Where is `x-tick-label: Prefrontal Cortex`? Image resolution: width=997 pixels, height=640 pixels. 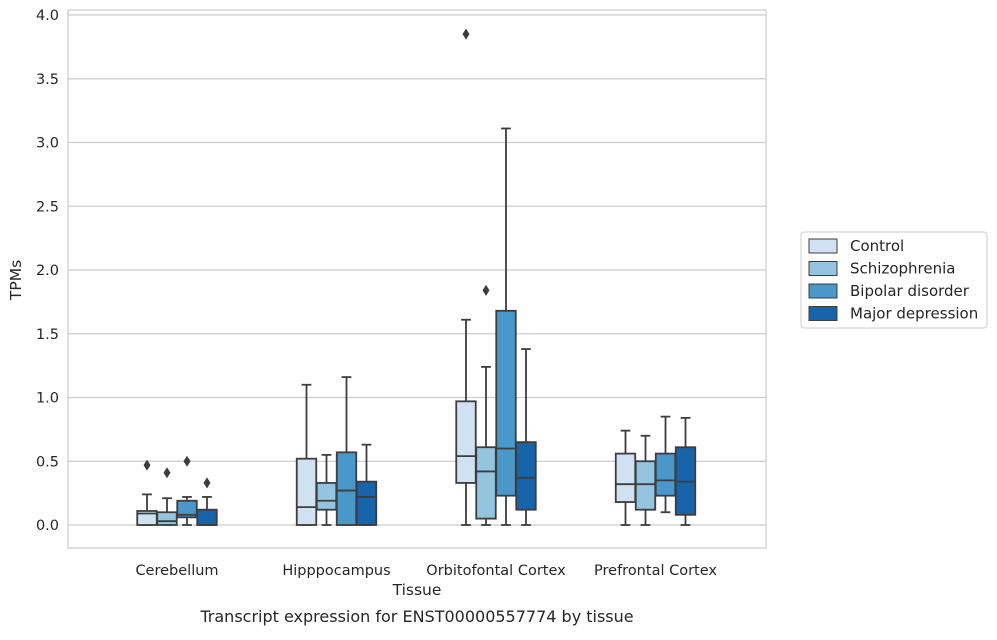
x-tick-label: Prefrontal Cortex is located at coordinates (655, 571).